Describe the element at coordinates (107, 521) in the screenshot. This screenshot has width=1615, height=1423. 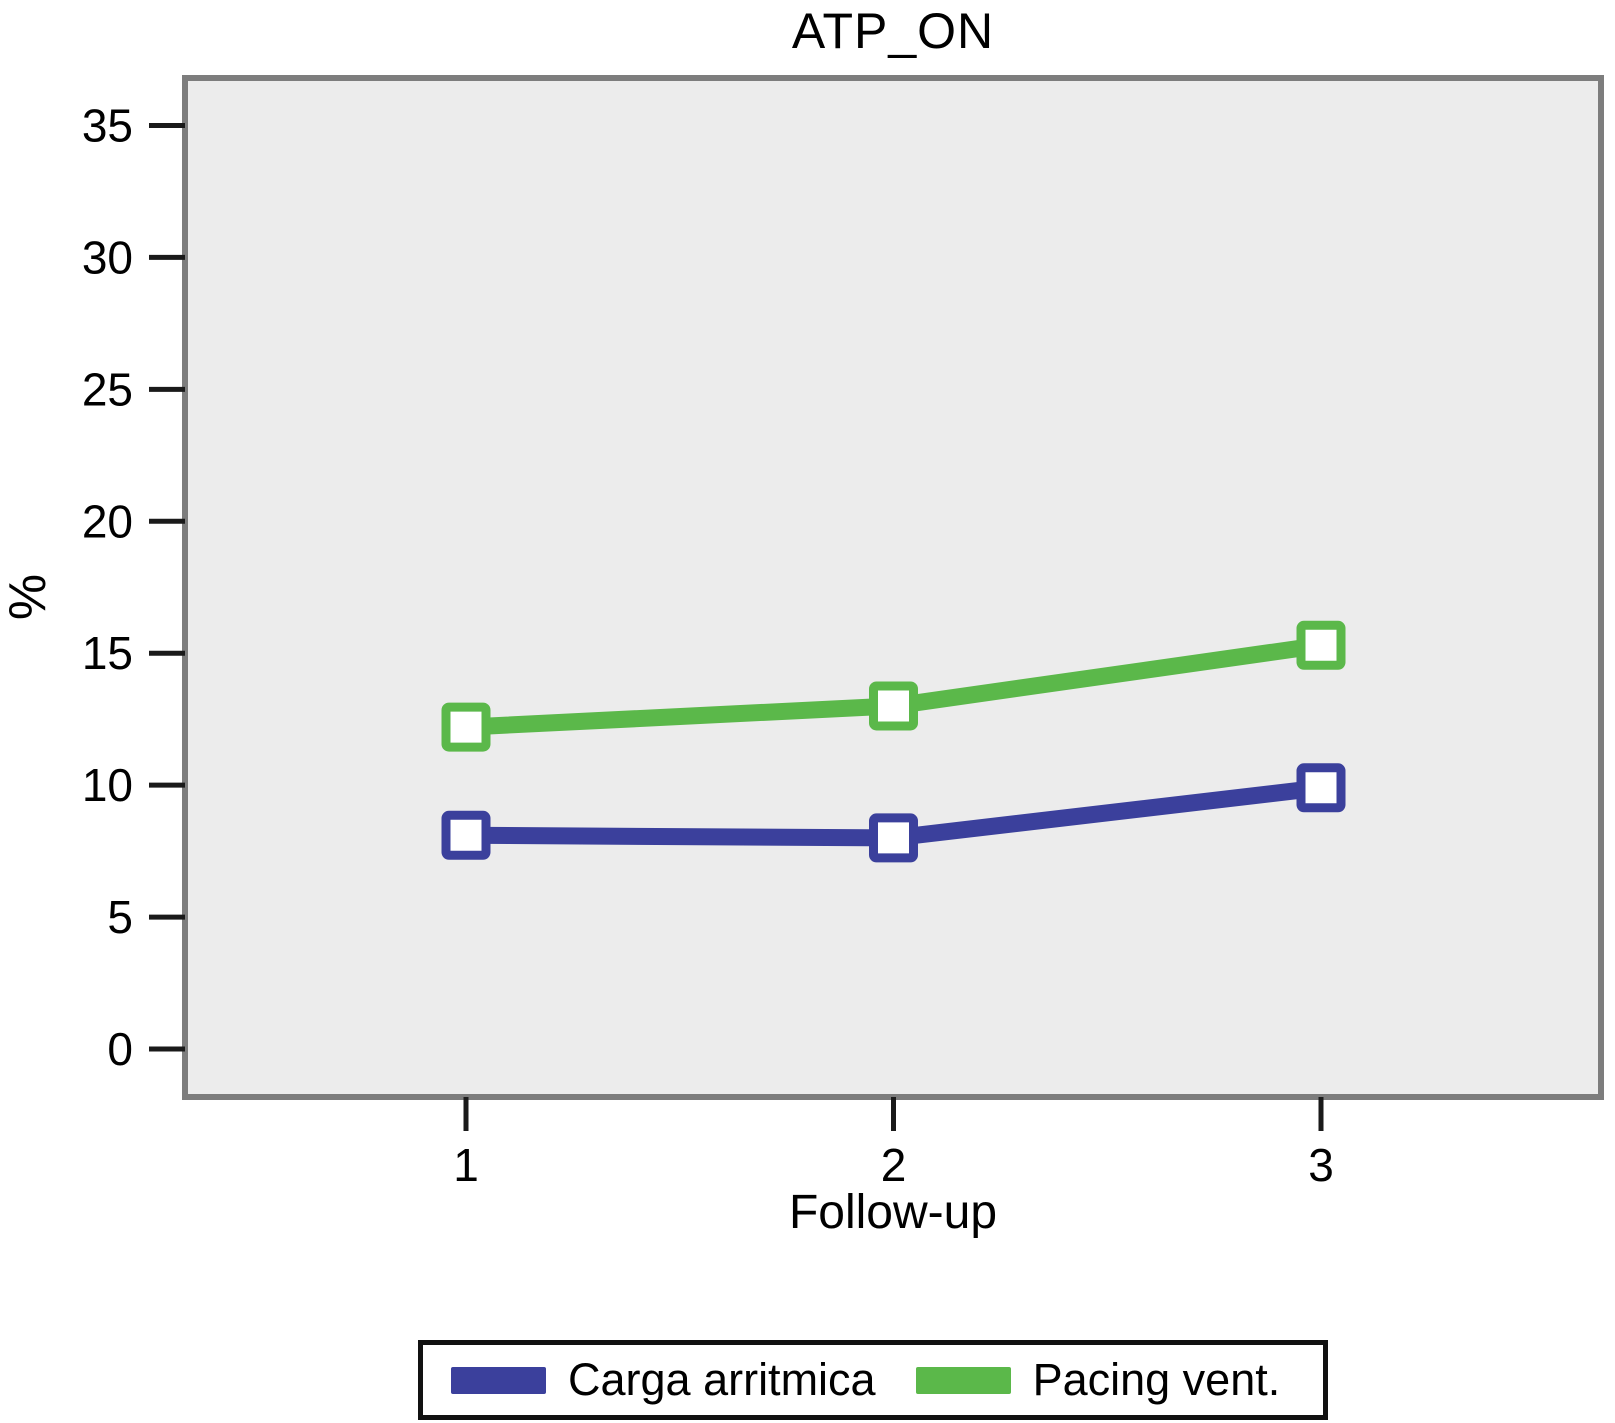
I see `y-axis-tick-label: 20` at that location.